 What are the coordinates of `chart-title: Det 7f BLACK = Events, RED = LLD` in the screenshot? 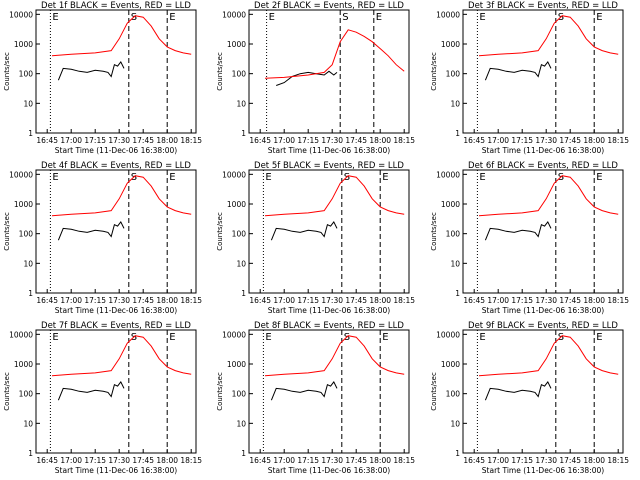 It's located at (116, 326).